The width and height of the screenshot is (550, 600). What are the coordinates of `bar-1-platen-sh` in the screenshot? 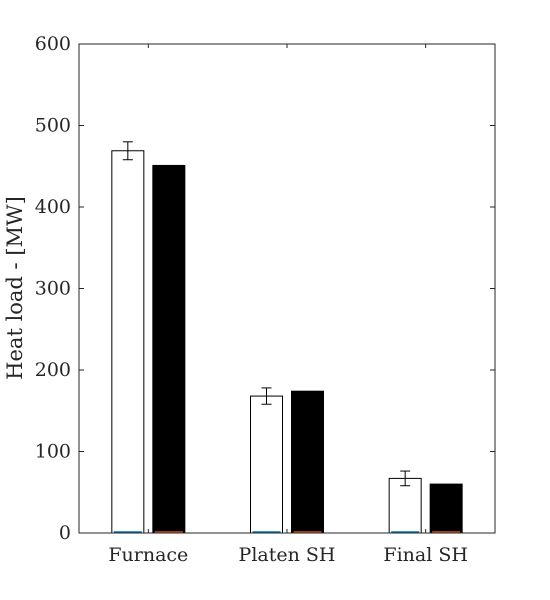 It's located at (266, 464).